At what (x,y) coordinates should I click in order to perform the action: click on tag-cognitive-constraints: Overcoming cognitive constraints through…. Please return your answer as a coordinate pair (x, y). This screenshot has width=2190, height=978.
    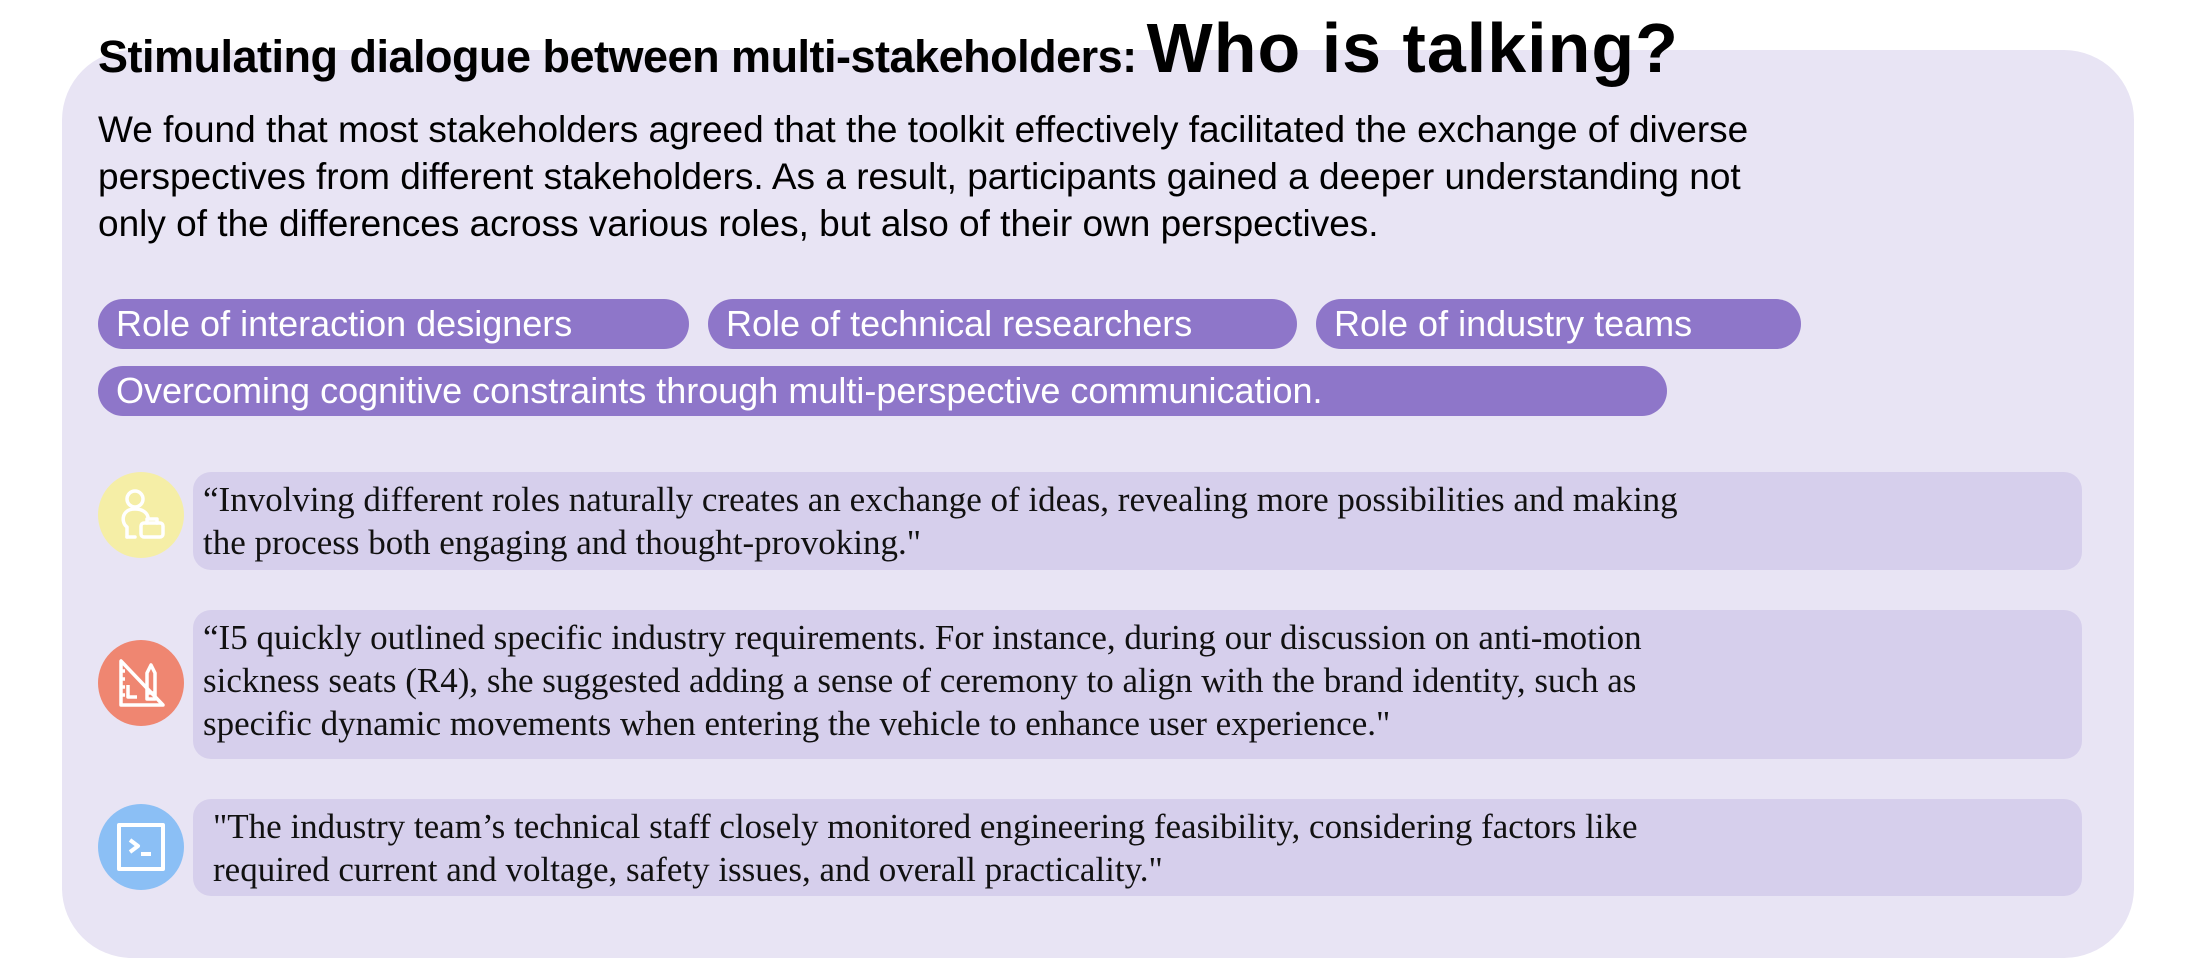
    Looking at the image, I should click on (882, 391).